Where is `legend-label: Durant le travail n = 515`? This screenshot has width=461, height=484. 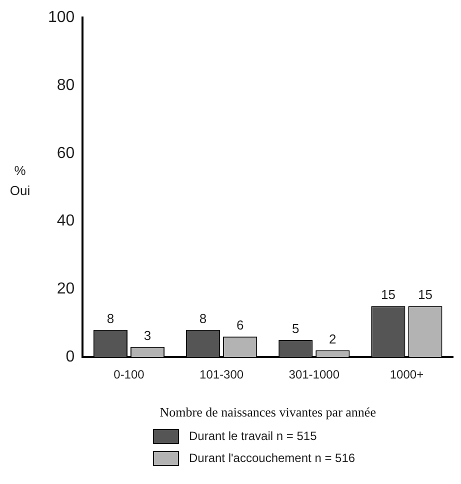
legend-label: Durant le travail n = 515 is located at coordinates (253, 436).